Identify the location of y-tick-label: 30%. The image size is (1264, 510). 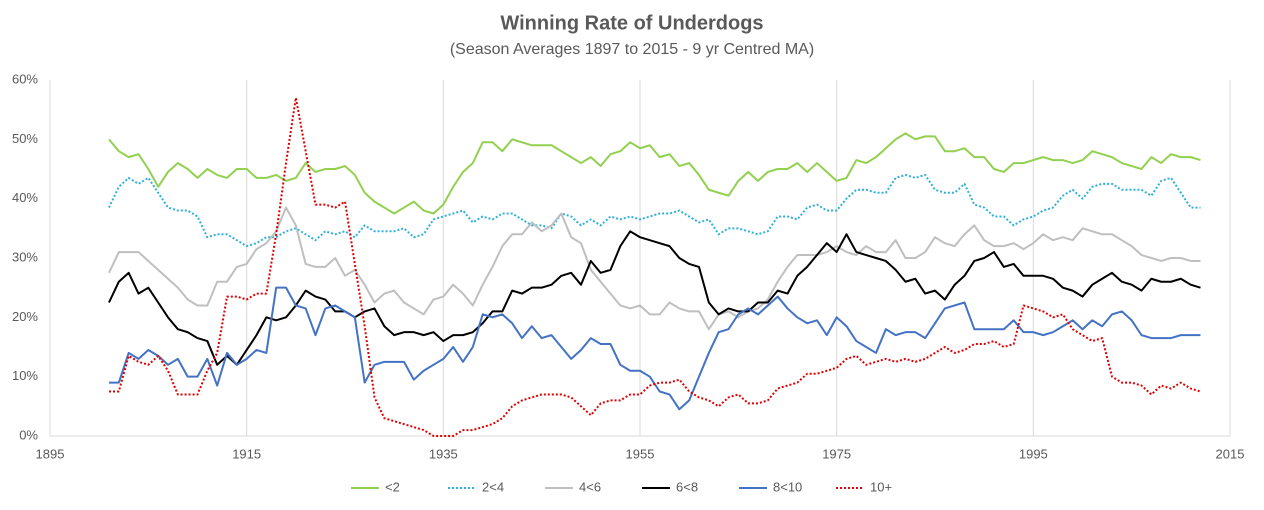
(25, 256).